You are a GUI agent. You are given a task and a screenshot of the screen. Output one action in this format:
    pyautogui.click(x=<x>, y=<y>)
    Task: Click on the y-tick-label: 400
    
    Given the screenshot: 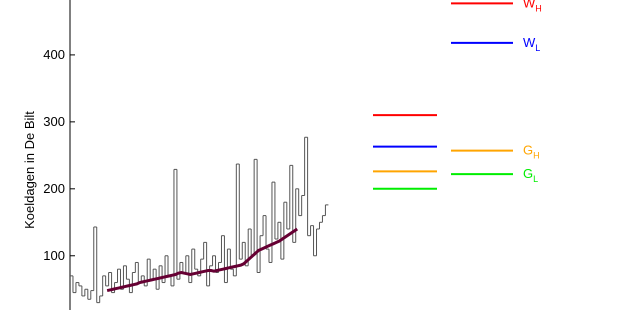 What is the action you would take?
    pyautogui.click(x=54, y=54)
    